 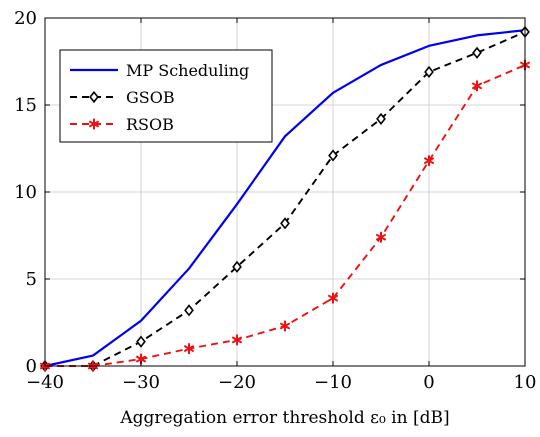 I want to click on x-tick-label: −10, so click(x=333, y=382).